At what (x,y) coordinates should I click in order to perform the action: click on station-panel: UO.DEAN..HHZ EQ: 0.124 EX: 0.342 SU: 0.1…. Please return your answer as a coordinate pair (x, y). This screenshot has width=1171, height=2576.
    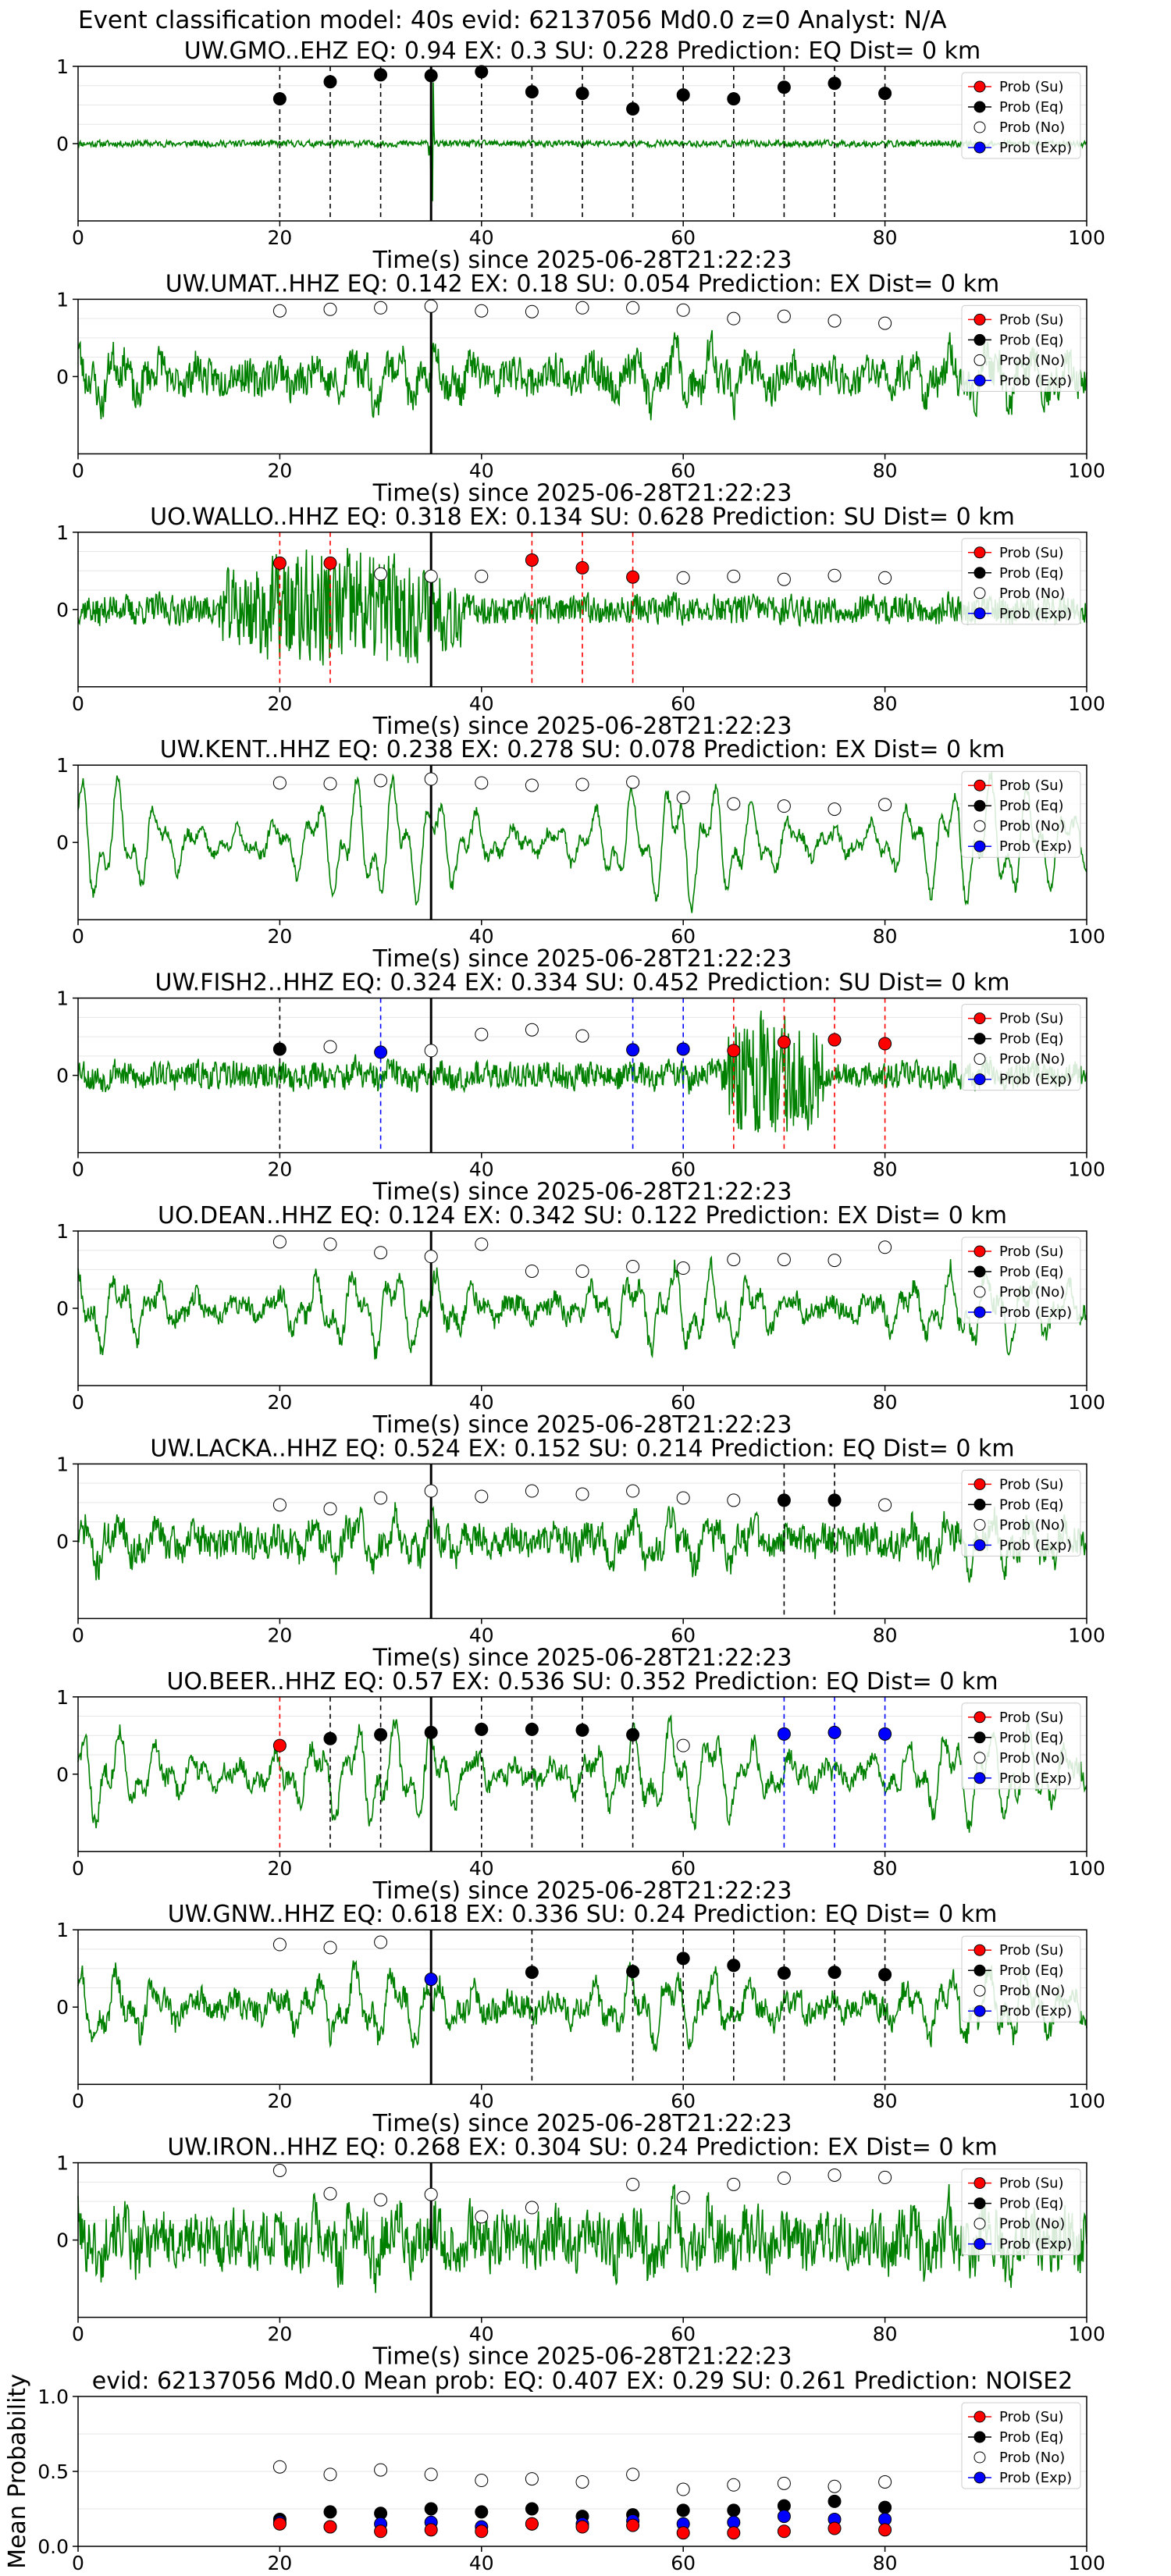
    Looking at the image, I should click on (580, 1320).